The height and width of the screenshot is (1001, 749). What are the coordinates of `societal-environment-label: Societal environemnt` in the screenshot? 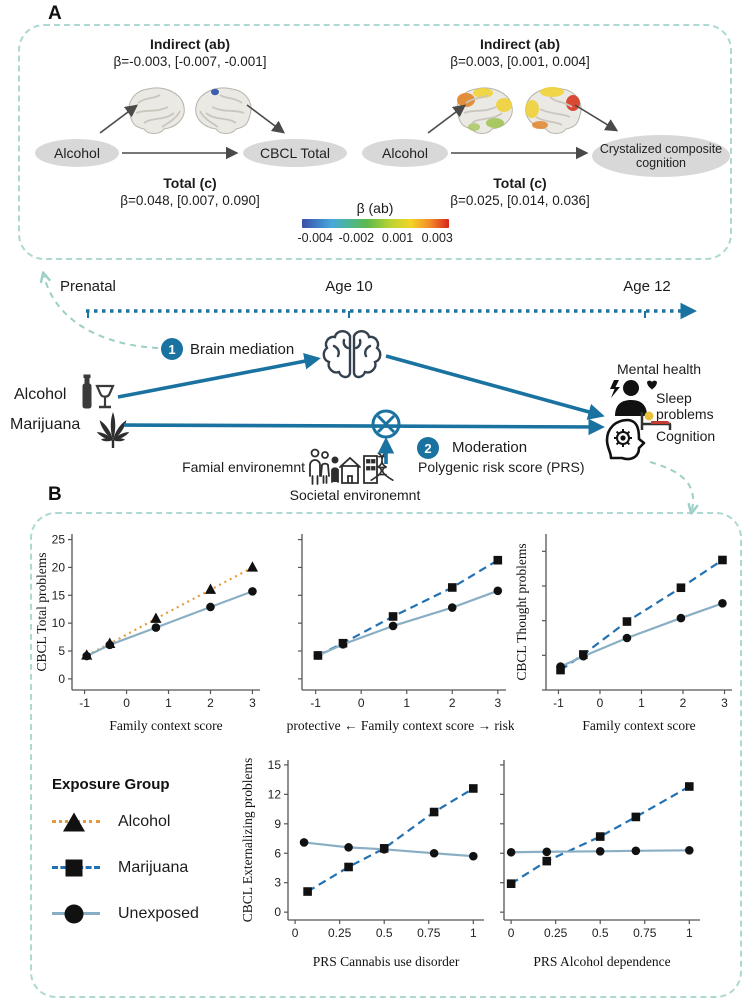 It's located at (355, 495).